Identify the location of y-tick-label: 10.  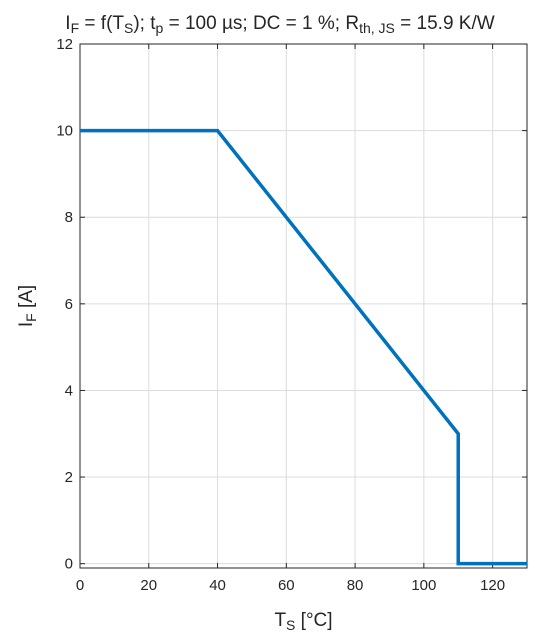
(64, 131).